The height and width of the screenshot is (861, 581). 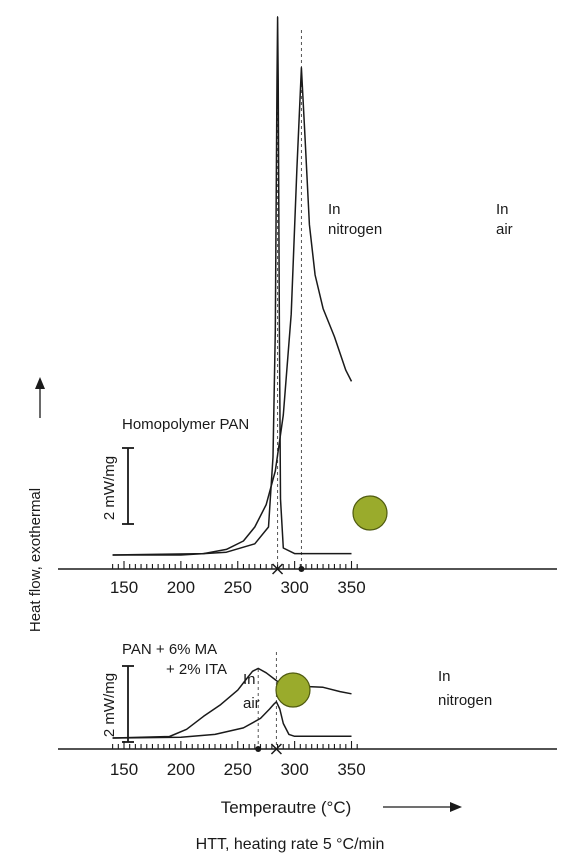 I want to click on panel-title-line: Homopolymer PAN, so click(x=185, y=424).